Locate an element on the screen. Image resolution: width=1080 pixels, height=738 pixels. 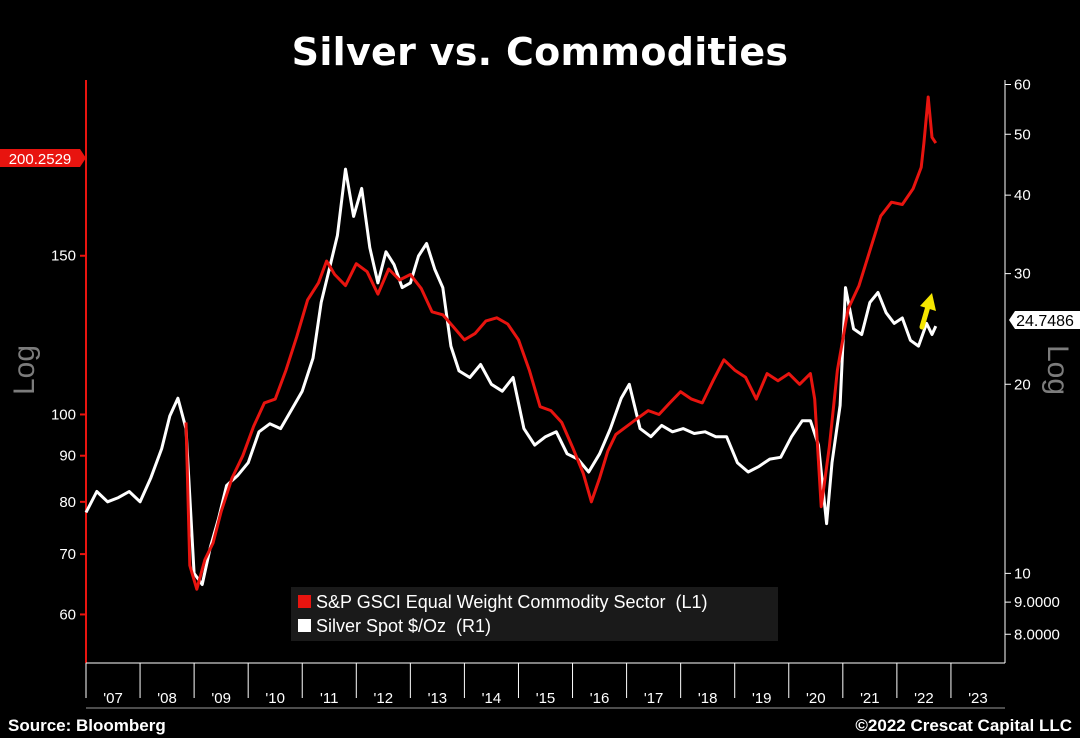
right-tick-label: 8.0000 is located at coordinates (1037, 634).